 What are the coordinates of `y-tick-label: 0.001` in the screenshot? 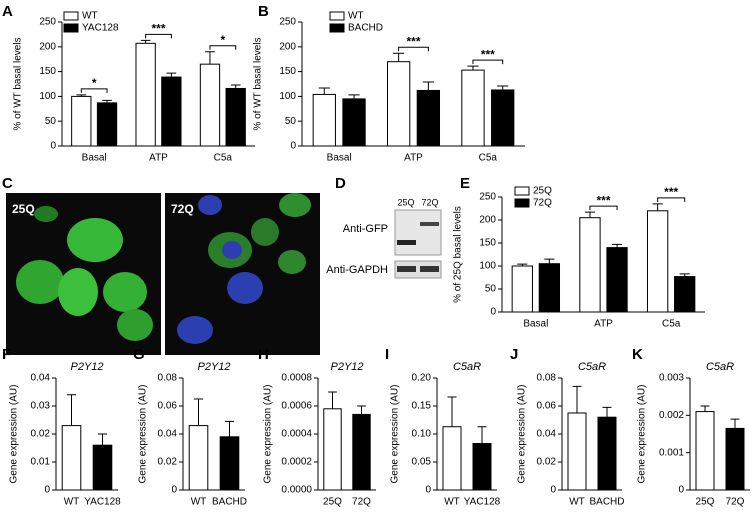 It's located at (671, 452).